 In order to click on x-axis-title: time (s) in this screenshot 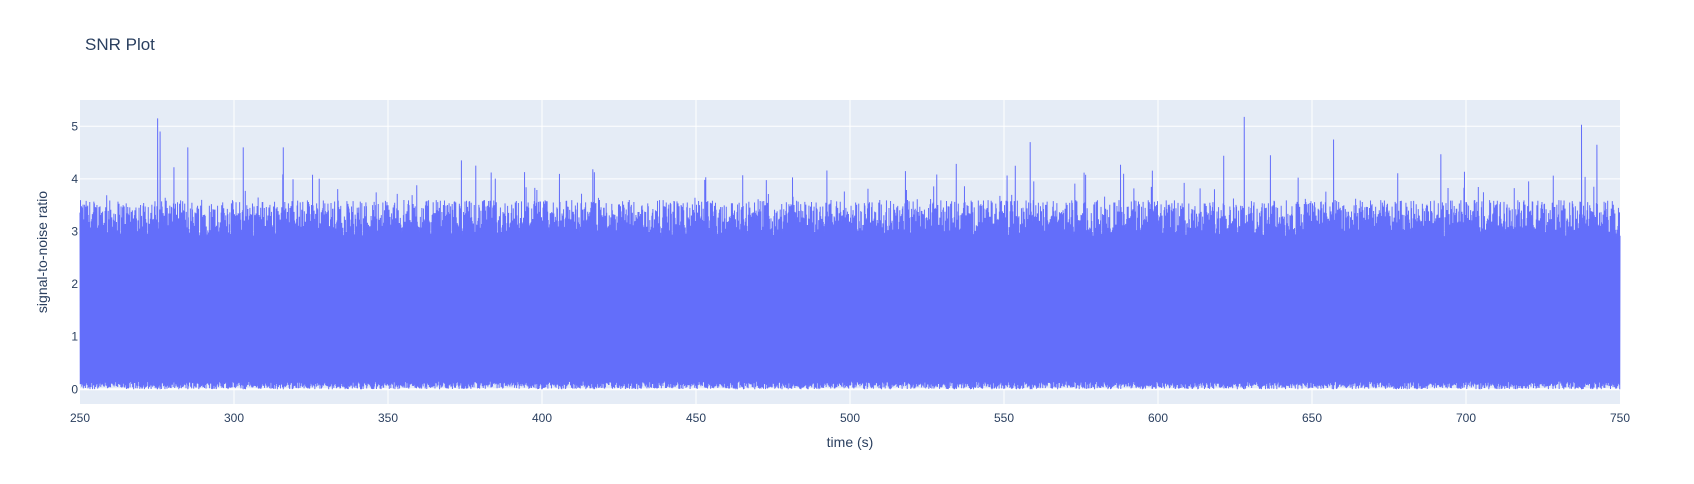, I will do `click(850, 442)`.